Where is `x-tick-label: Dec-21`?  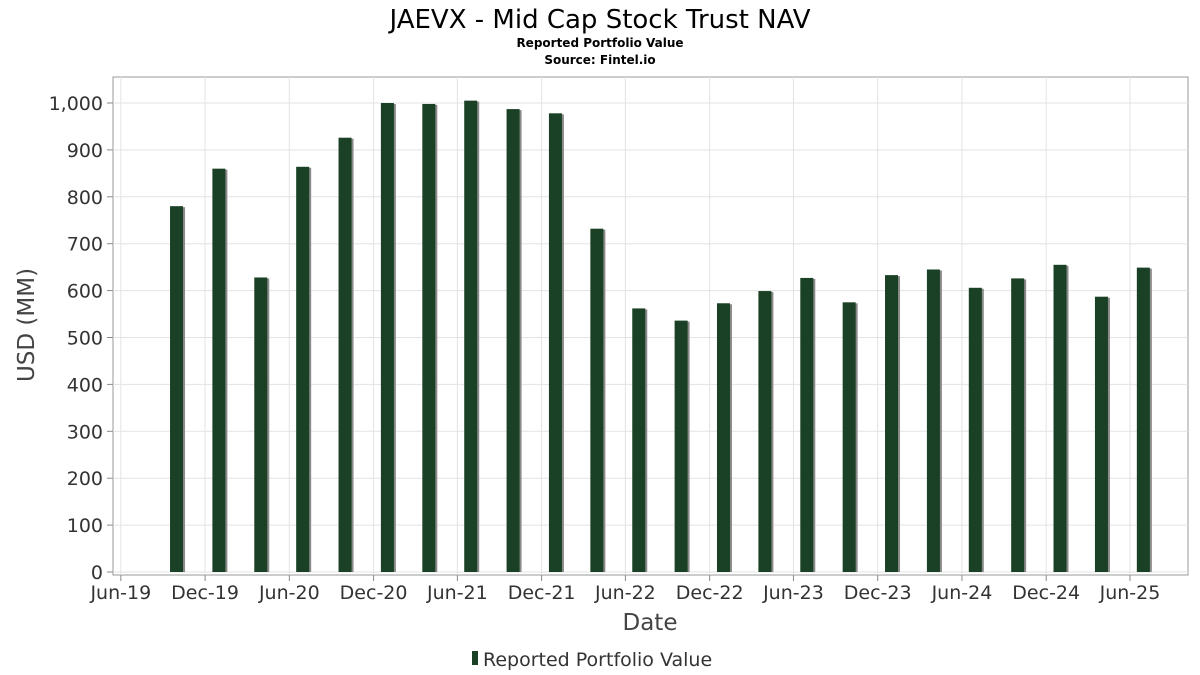 x-tick-label: Dec-21 is located at coordinates (542, 593).